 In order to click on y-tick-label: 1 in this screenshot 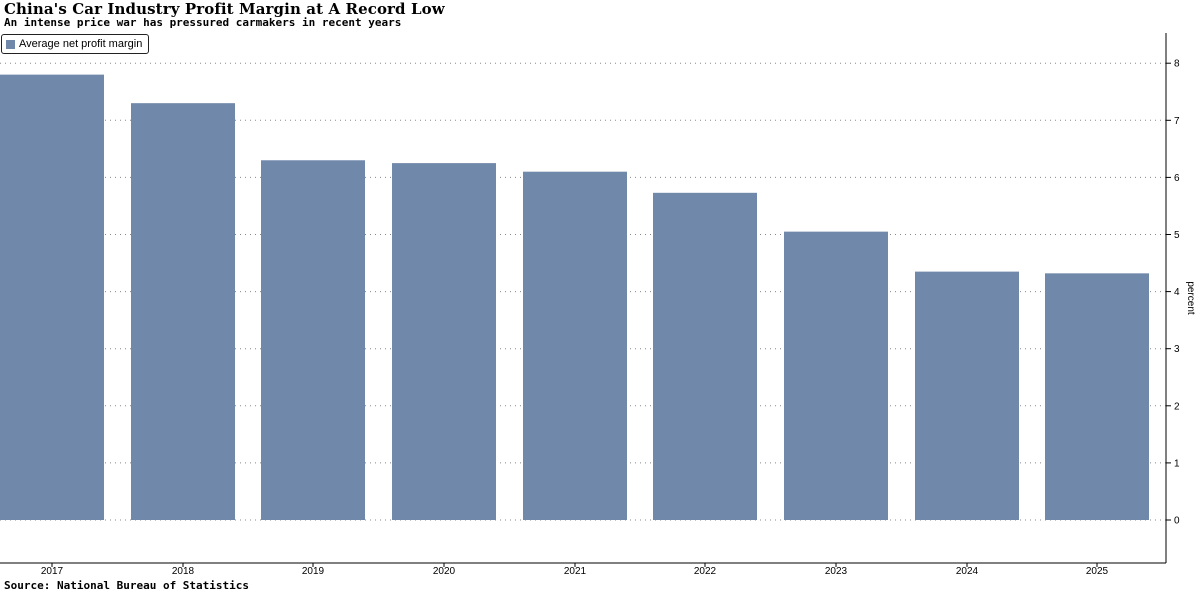, I will do `click(1177, 463)`.